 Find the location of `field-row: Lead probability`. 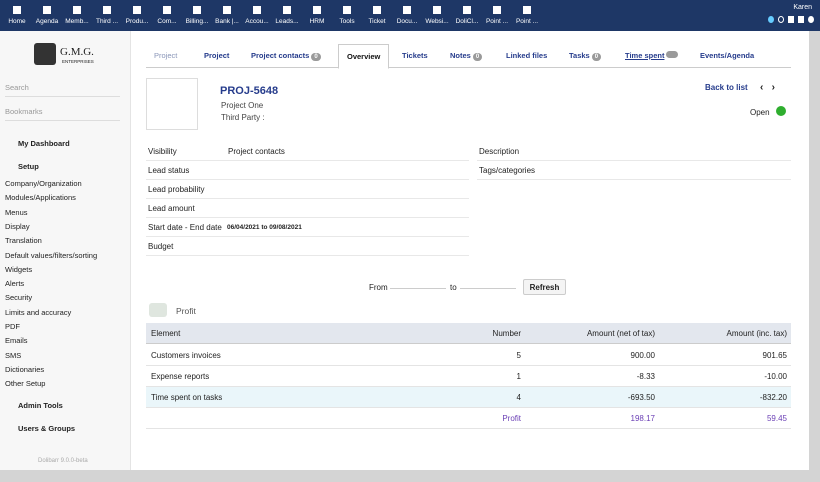

field-row: Lead probability is located at coordinates (307, 189).